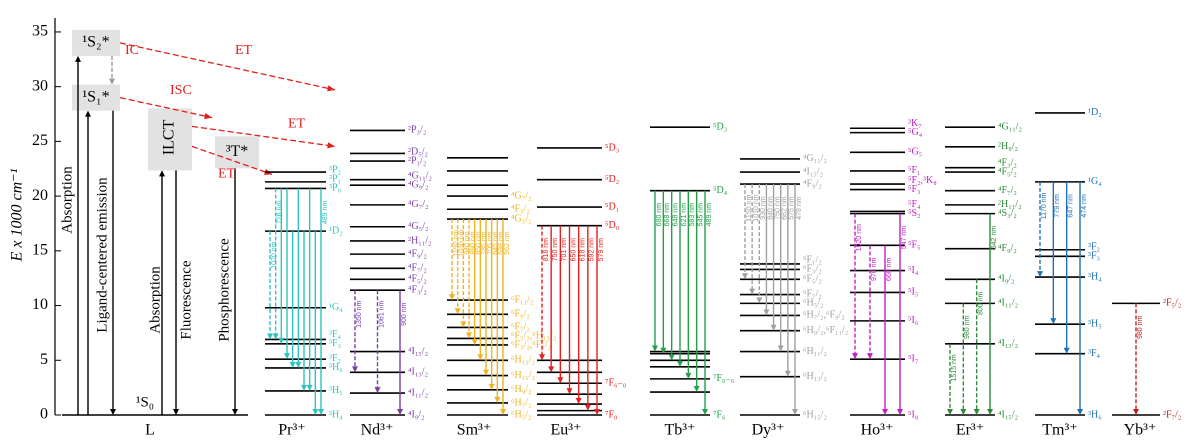 The width and height of the screenshot is (1193, 441). I want to click on wavelength-label: 562 nm, so click(507, 243).